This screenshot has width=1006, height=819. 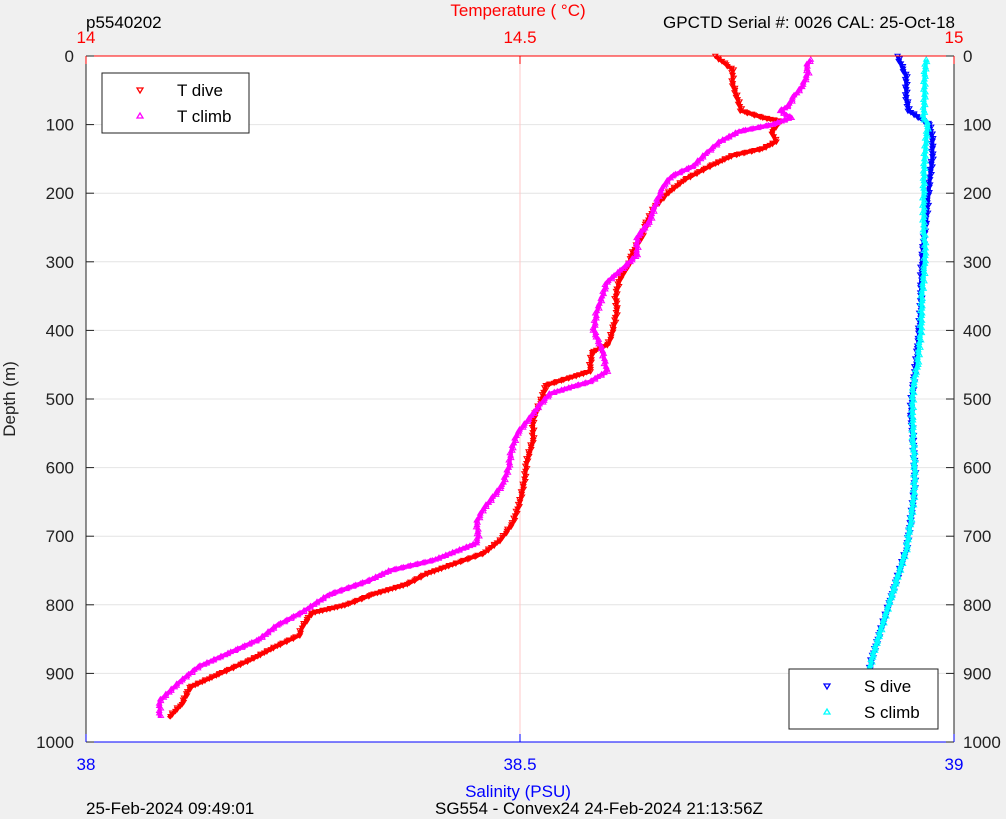 I want to click on temp-tick-label: 15, so click(x=954, y=37).